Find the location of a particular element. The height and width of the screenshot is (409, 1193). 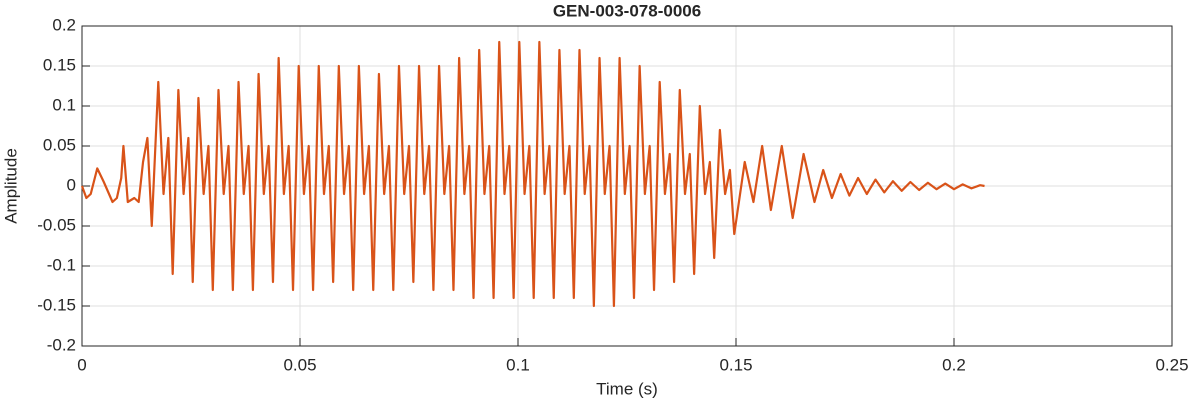

y-tick-label: -0.2 is located at coordinates (61, 344).